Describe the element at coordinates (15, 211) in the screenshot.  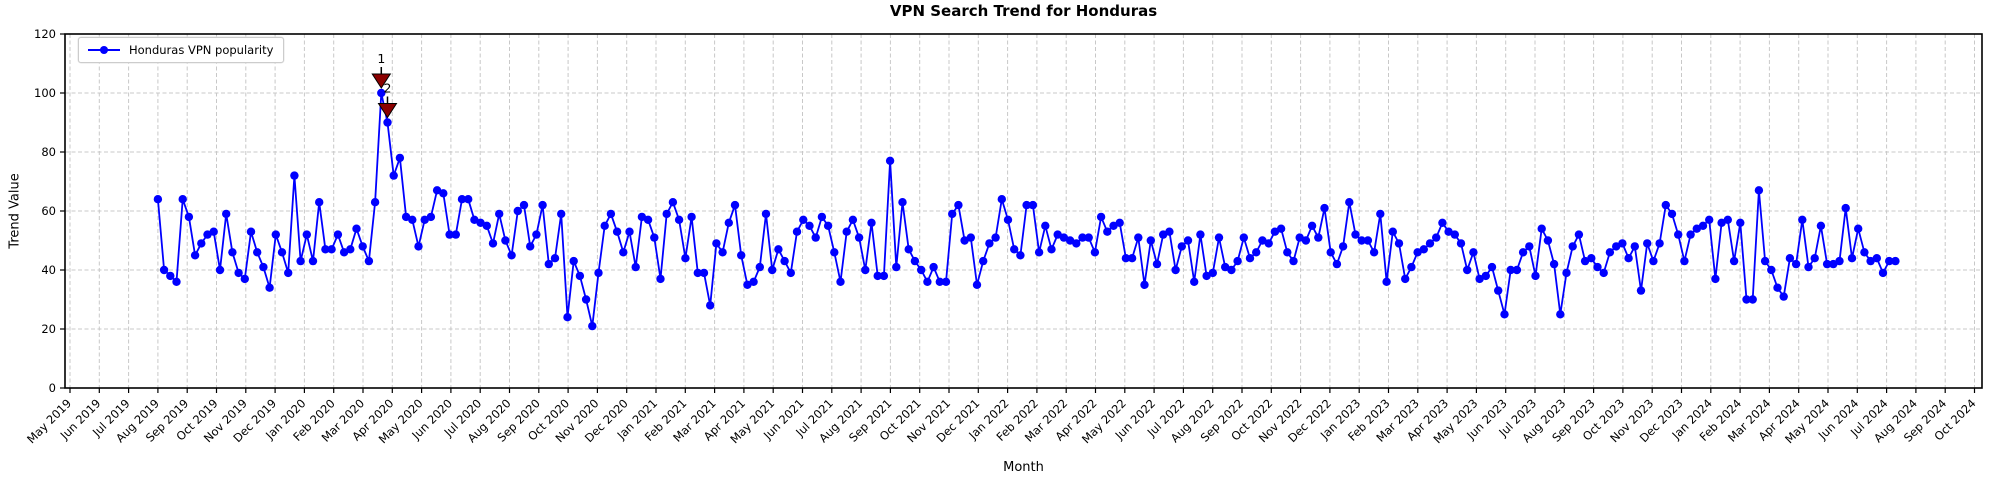
I see `y-axis-label: Trend Value` at that location.